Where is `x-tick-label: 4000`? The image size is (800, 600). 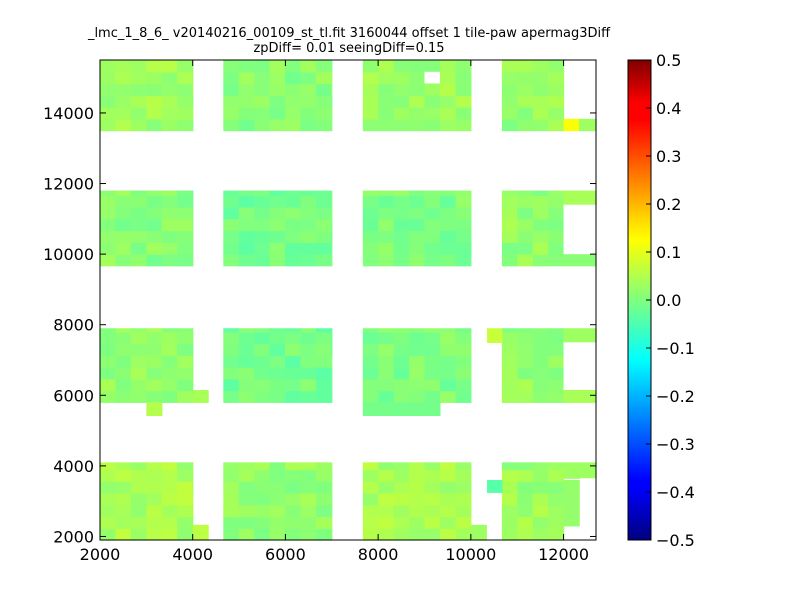
x-tick-label: 4000 is located at coordinates (192, 554).